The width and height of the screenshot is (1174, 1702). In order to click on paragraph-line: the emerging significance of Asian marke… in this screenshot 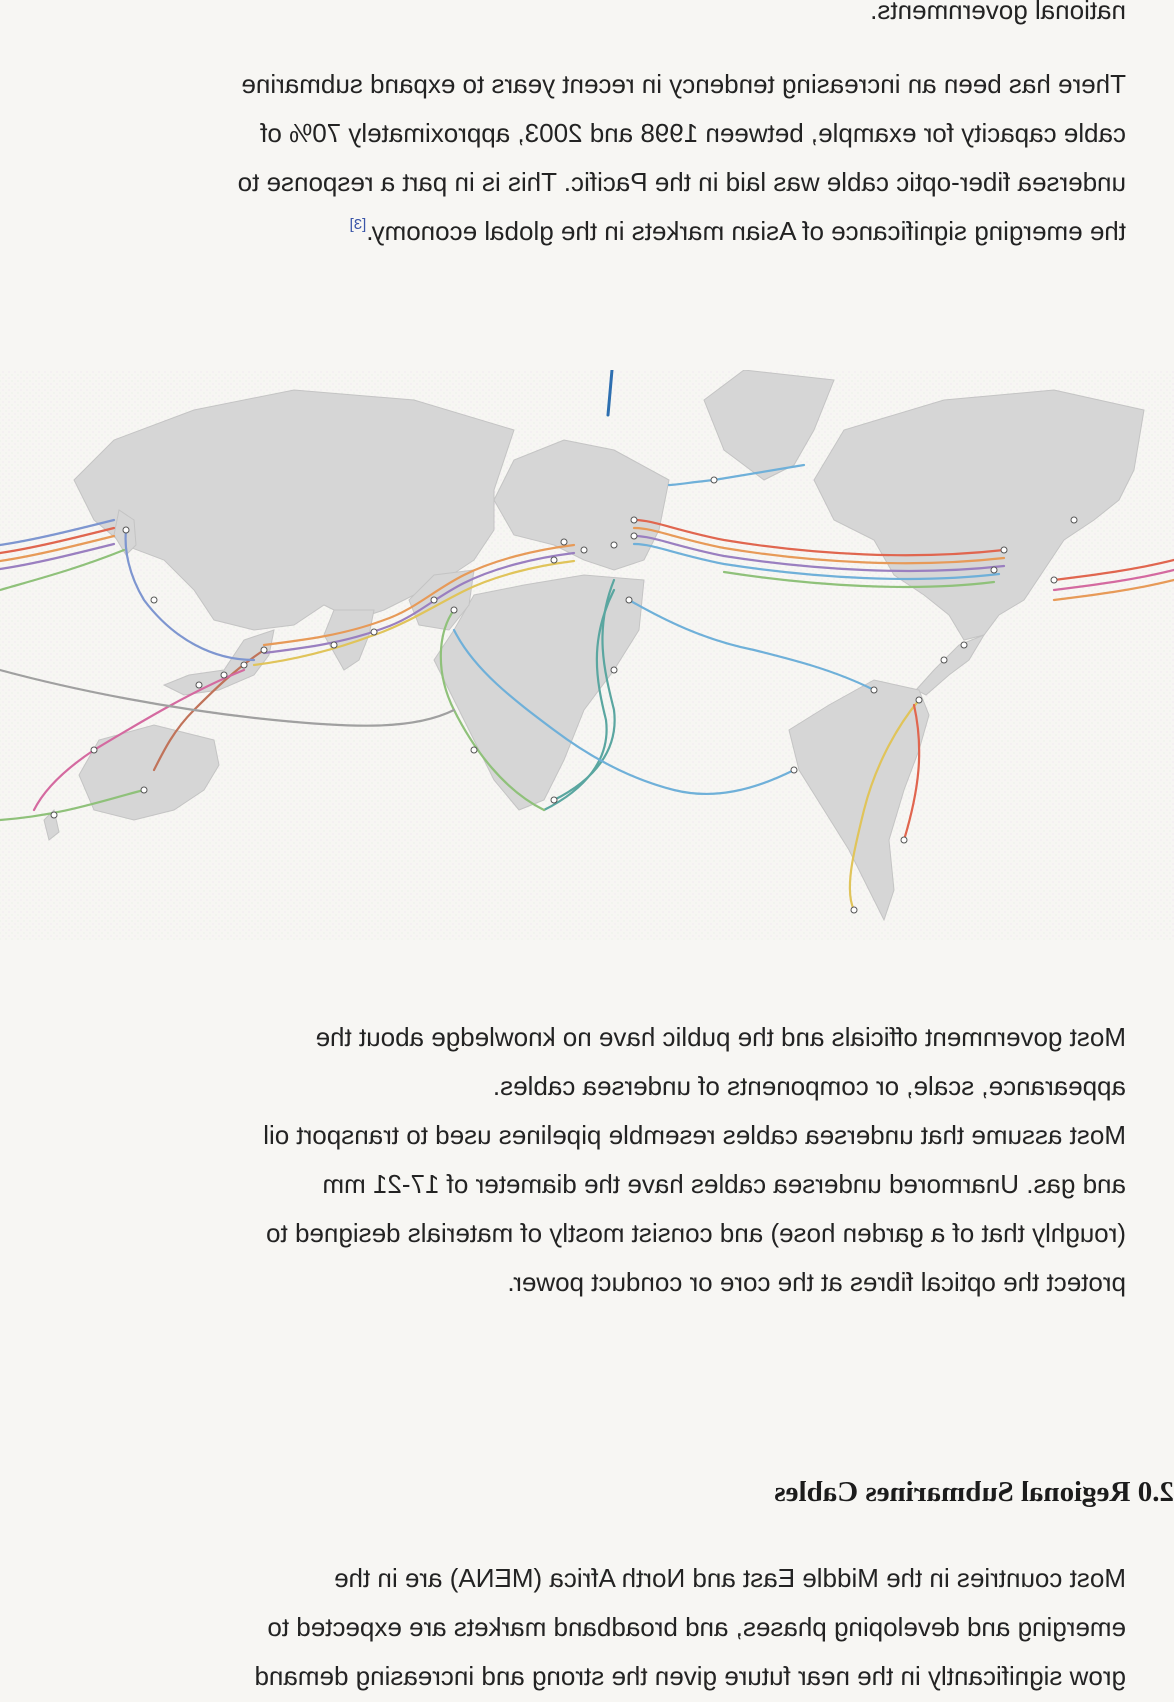, I will do `click(682, 231)`.